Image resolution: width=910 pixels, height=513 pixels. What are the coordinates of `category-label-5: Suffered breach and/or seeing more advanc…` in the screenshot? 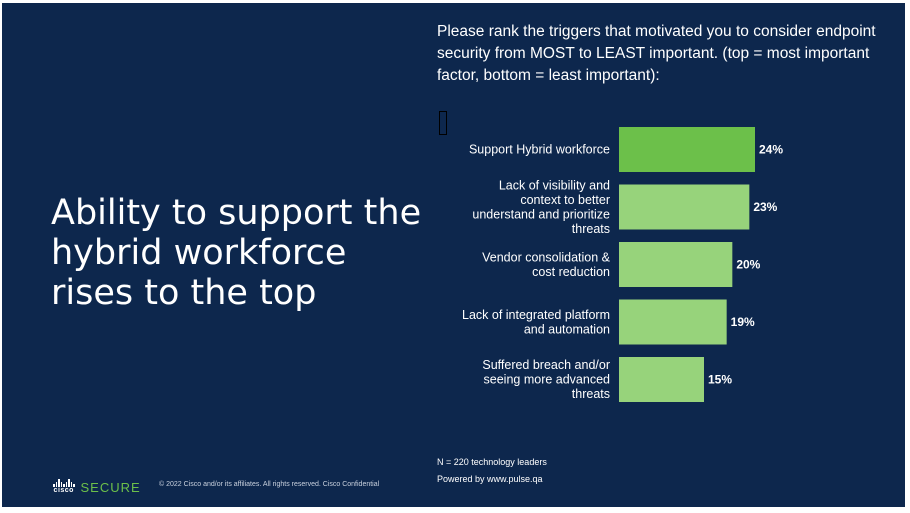 It's located at (546, 379).